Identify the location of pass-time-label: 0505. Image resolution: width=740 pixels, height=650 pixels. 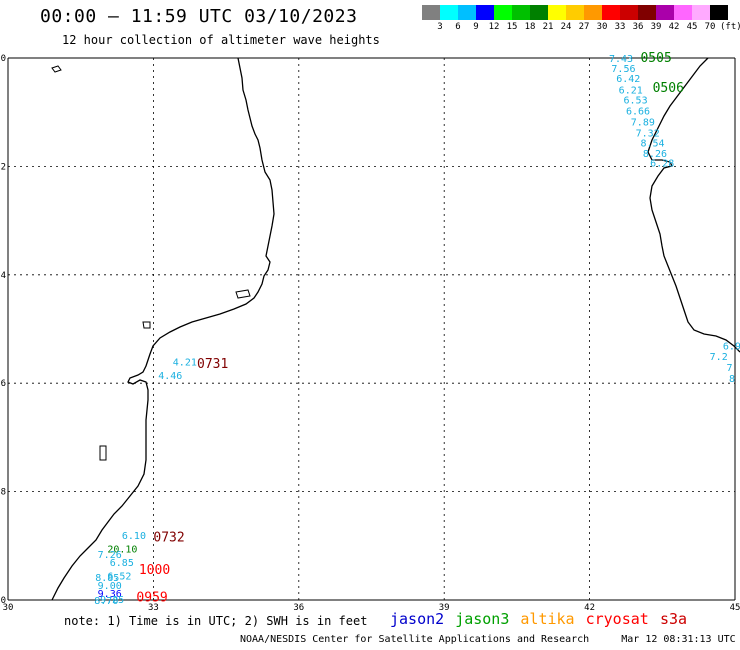
(655, 58).